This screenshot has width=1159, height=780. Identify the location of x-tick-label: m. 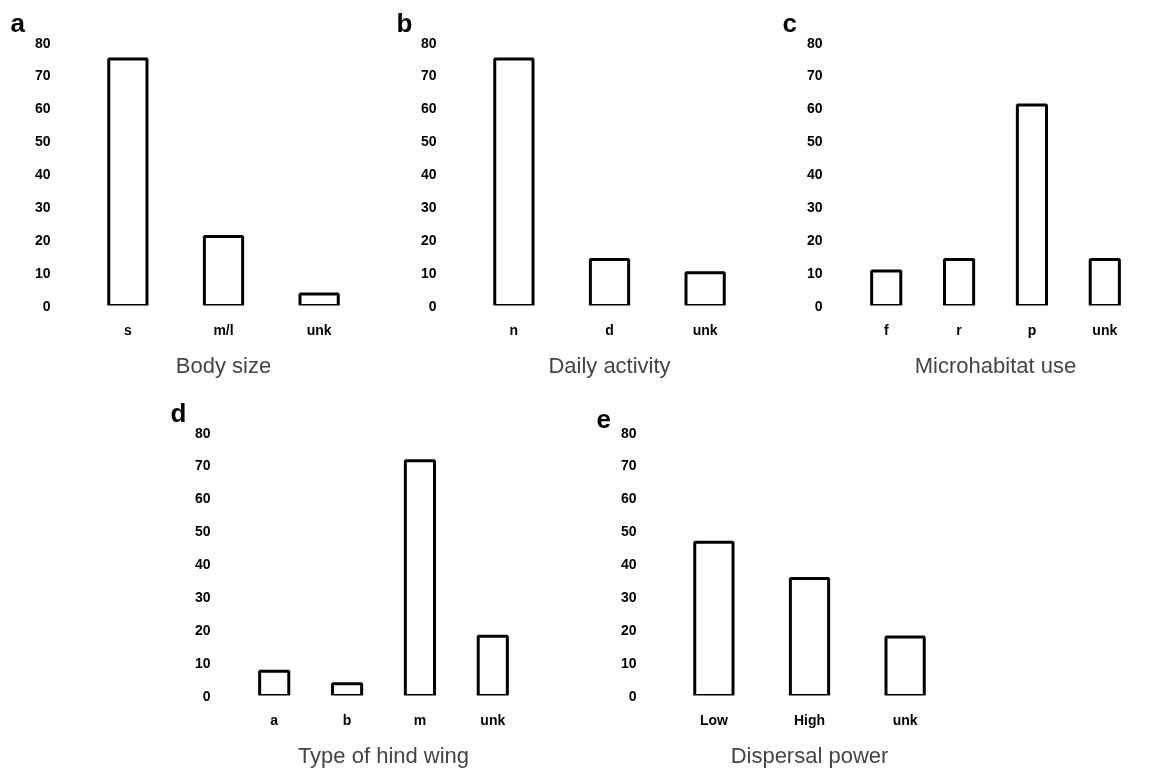
(420, 719).